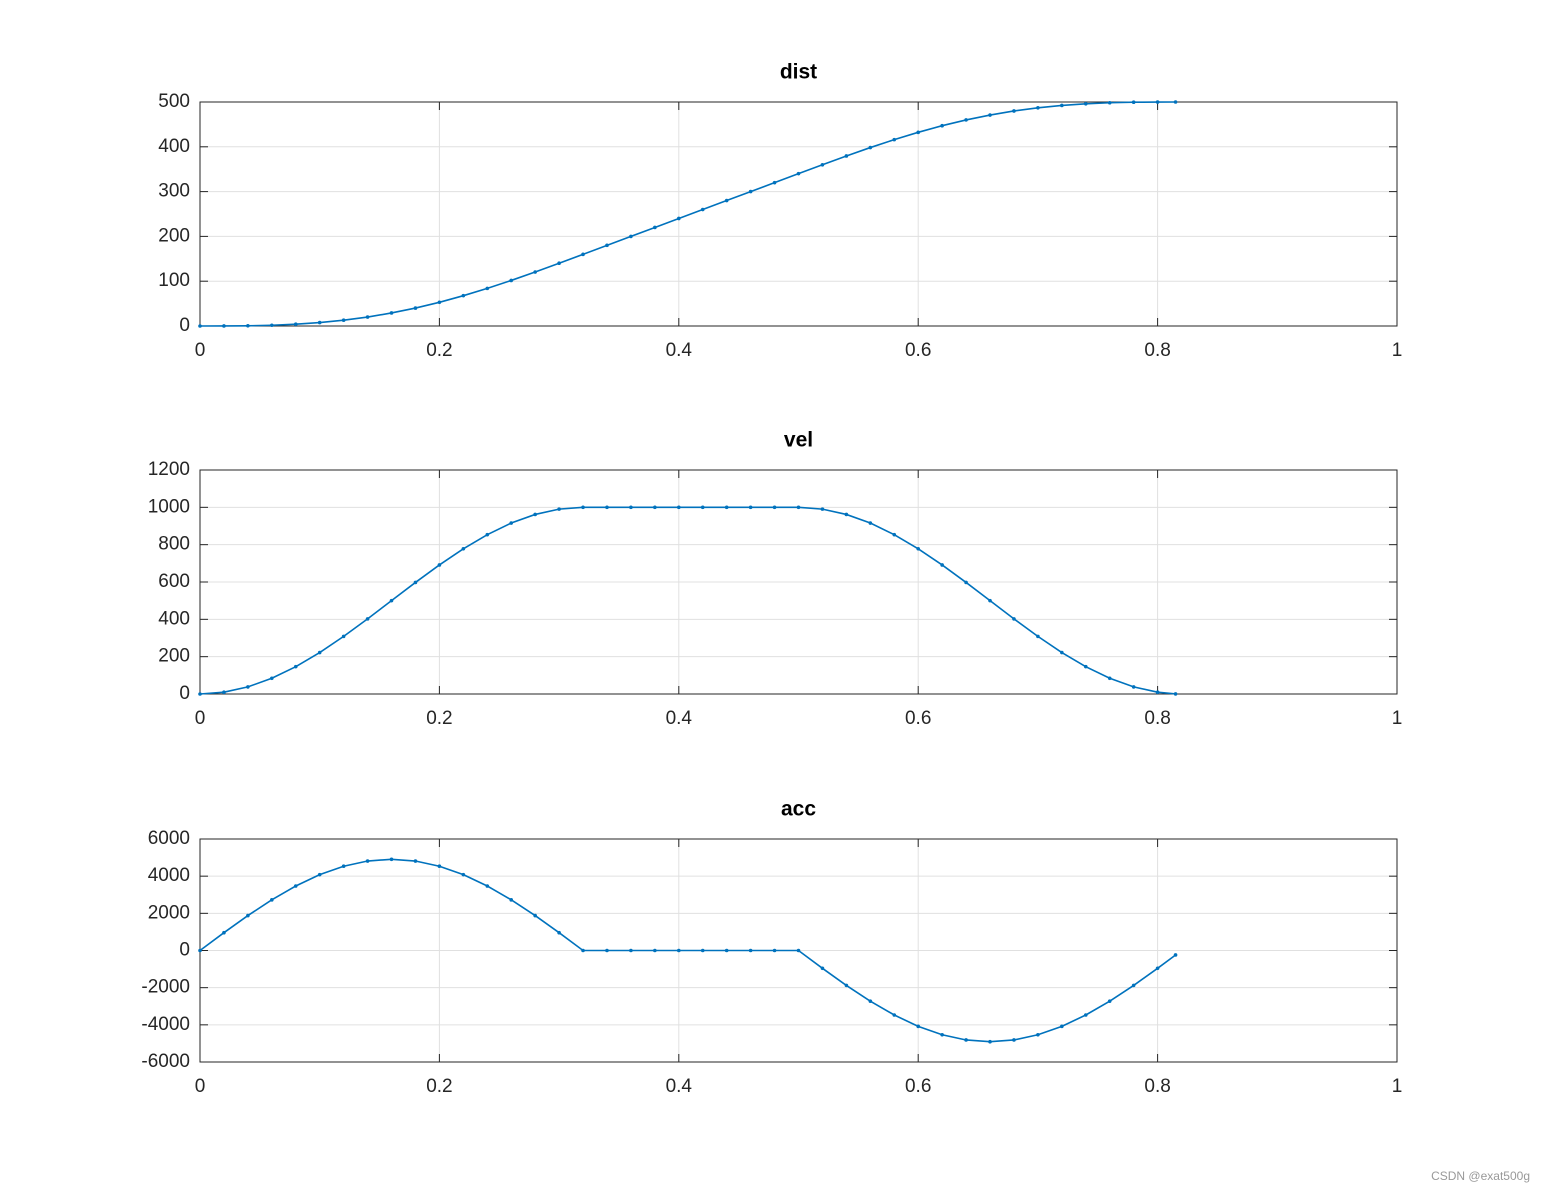  Describe the element at coordinates (679, 1086) in the screenshot. I see `x-tick-label: 0.4` at that location.